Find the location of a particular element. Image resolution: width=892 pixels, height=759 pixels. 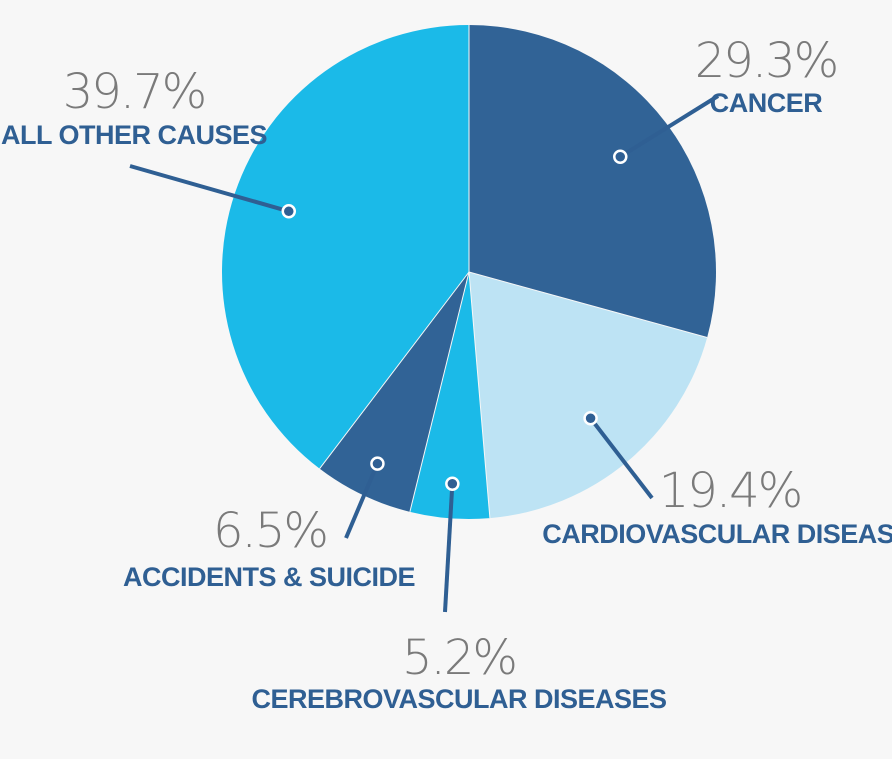

cerebrovascular-label: CEREBROVASCULAR DISEASES is located at coordinates (458, 699).